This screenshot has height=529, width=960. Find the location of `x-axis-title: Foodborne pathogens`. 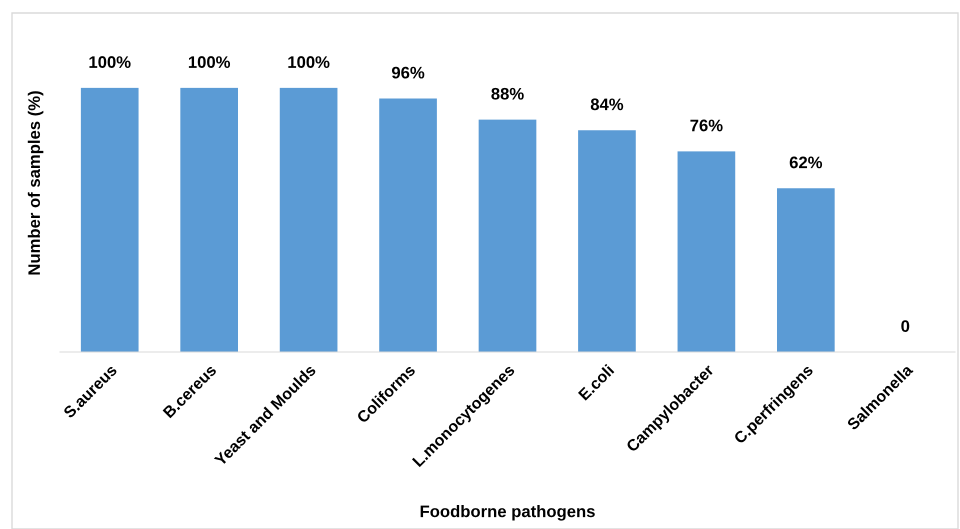

x-axis-title: Foodborne pathogens is located at coordinates (507, 513).